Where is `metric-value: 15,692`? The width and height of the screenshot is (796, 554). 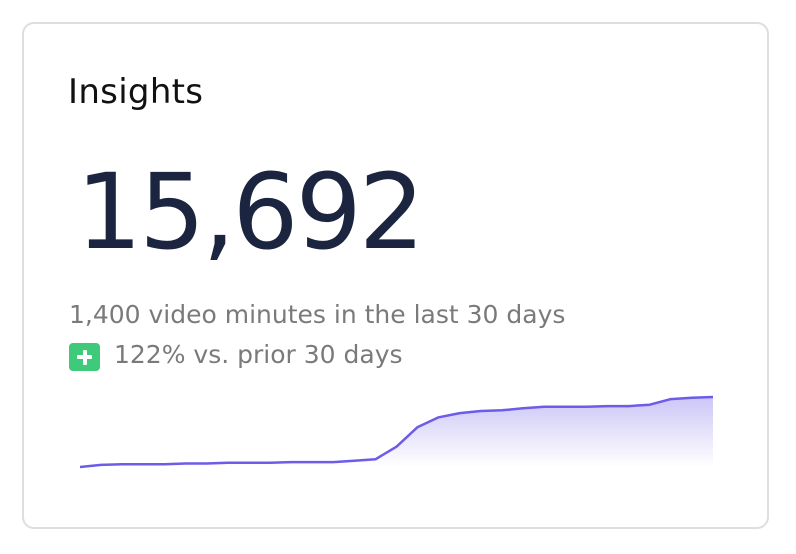
metric-value: 15,692 is located at coordinates (250, 212).